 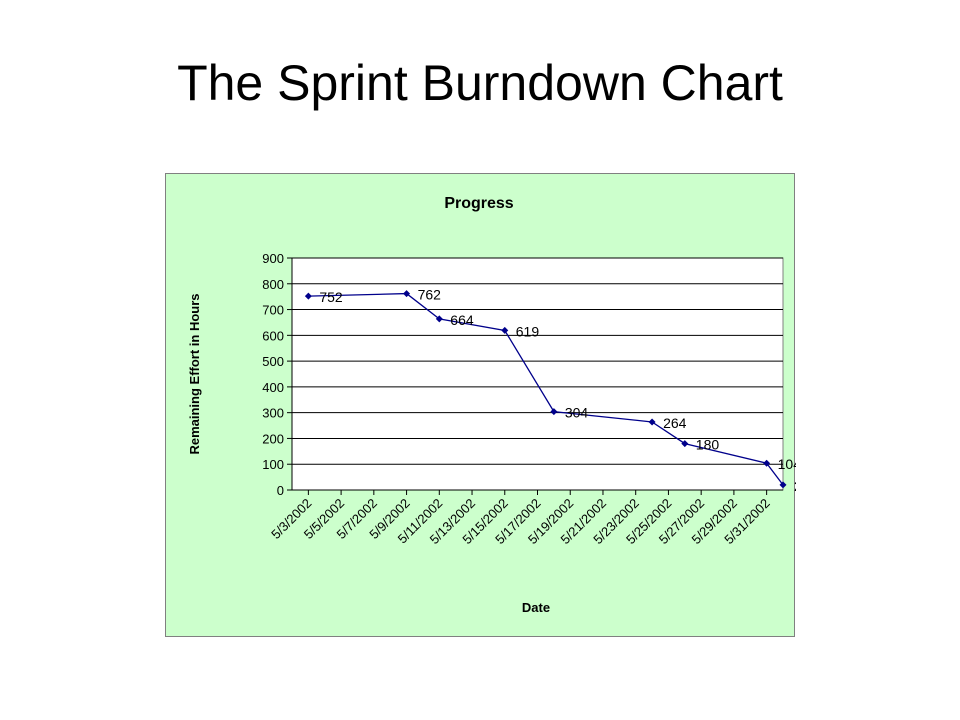 I want to click on y-tick-label: 600, so click(x=273, y=335).